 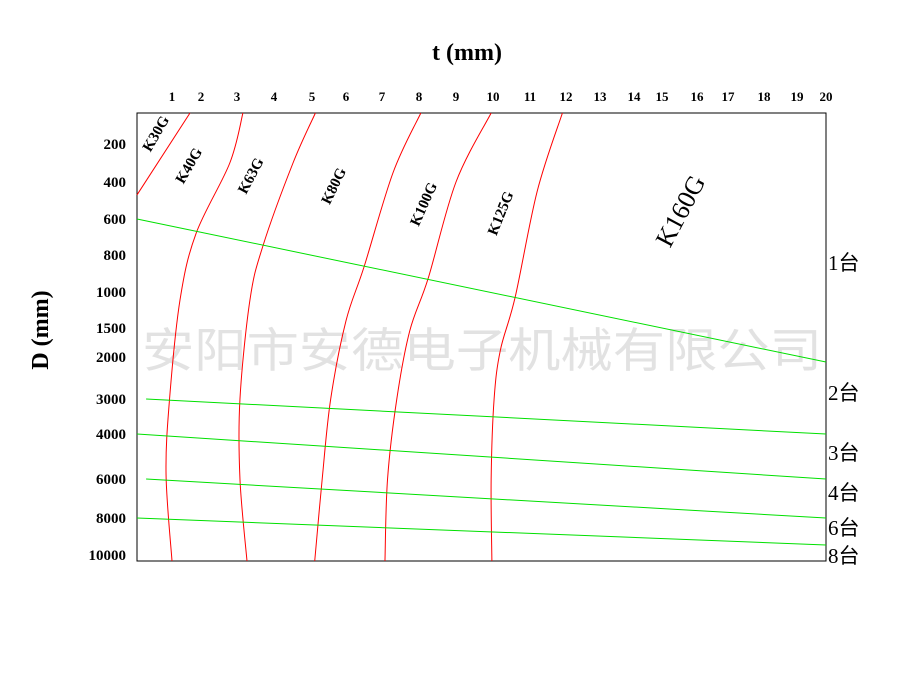 I want to click on x-tick-label: 6, so click(x=346, y=96).